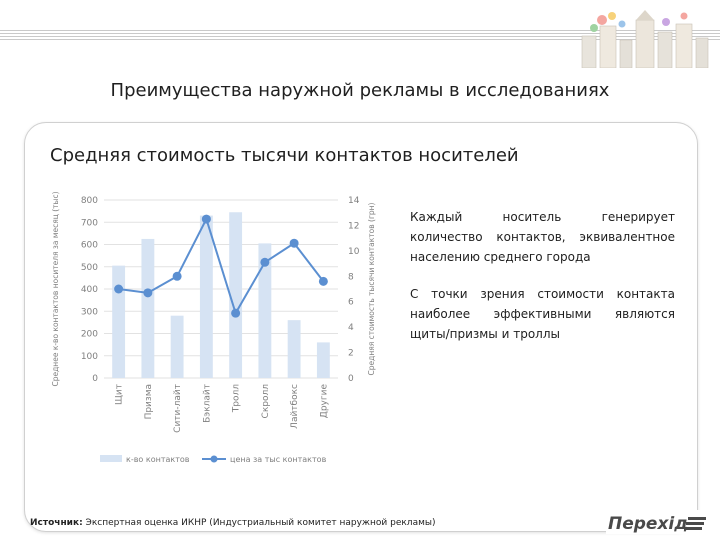 The height and width of the screenshot is (540, 720). What do you see at coordinates (158, 459) in the screenshot?
I see `legend-bar-label: к-во контактов` at bounding box center [158, 459].